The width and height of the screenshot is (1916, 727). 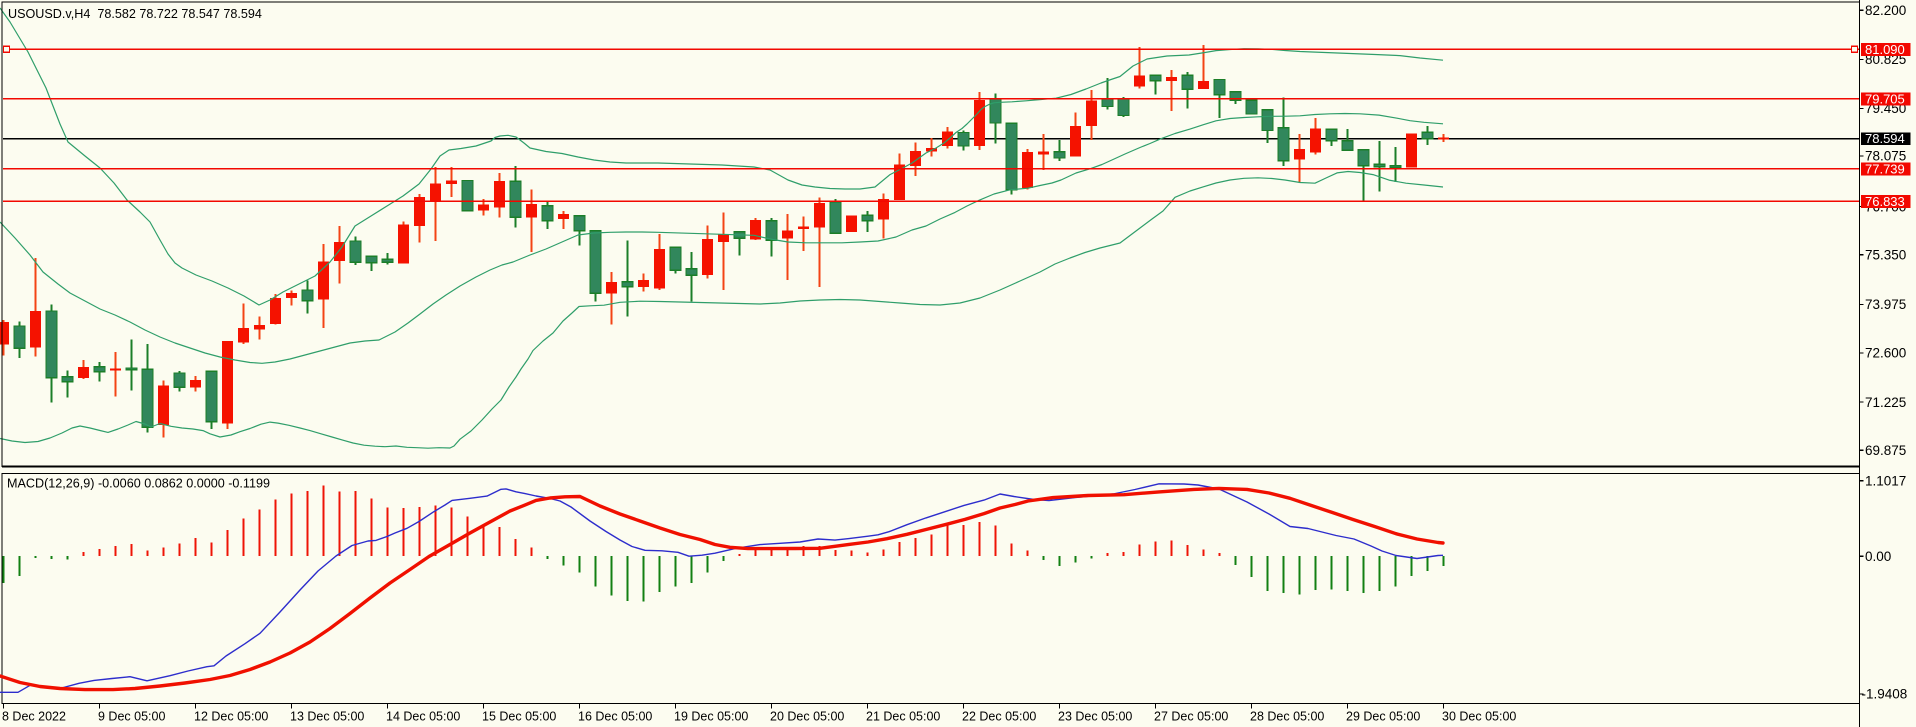 What do you see at coordinates (1885, 138) in the screenshot?
I see `svg-text: 78.594` at bounding box center [1885, 138].